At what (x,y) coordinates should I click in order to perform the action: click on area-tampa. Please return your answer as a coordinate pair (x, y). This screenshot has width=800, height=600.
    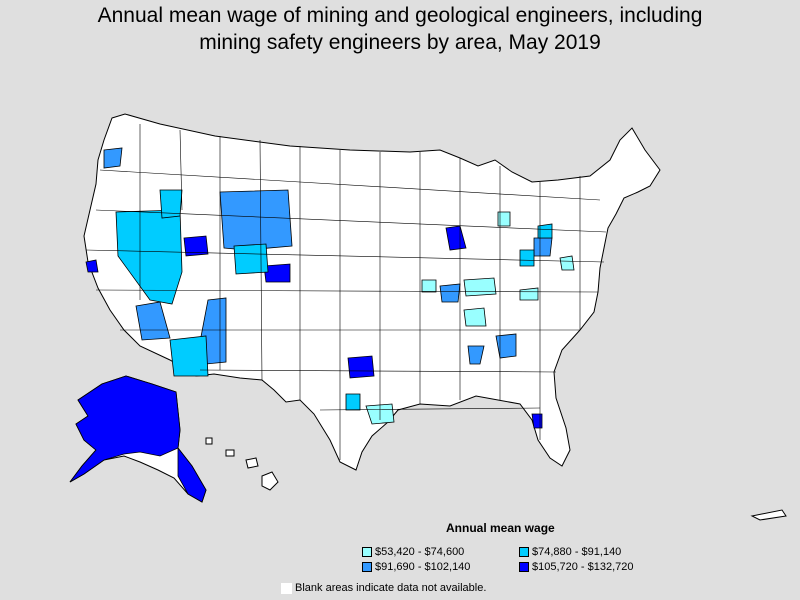
    Looking at the image, I should click on (537, 421).